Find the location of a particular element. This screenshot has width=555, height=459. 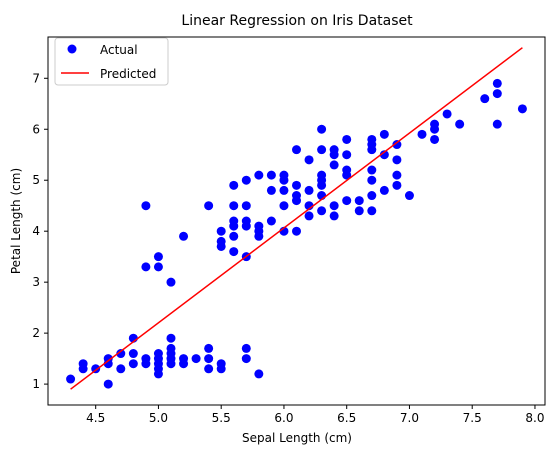

x-tick-label: 4.5 is located at coordinates (95, 418).